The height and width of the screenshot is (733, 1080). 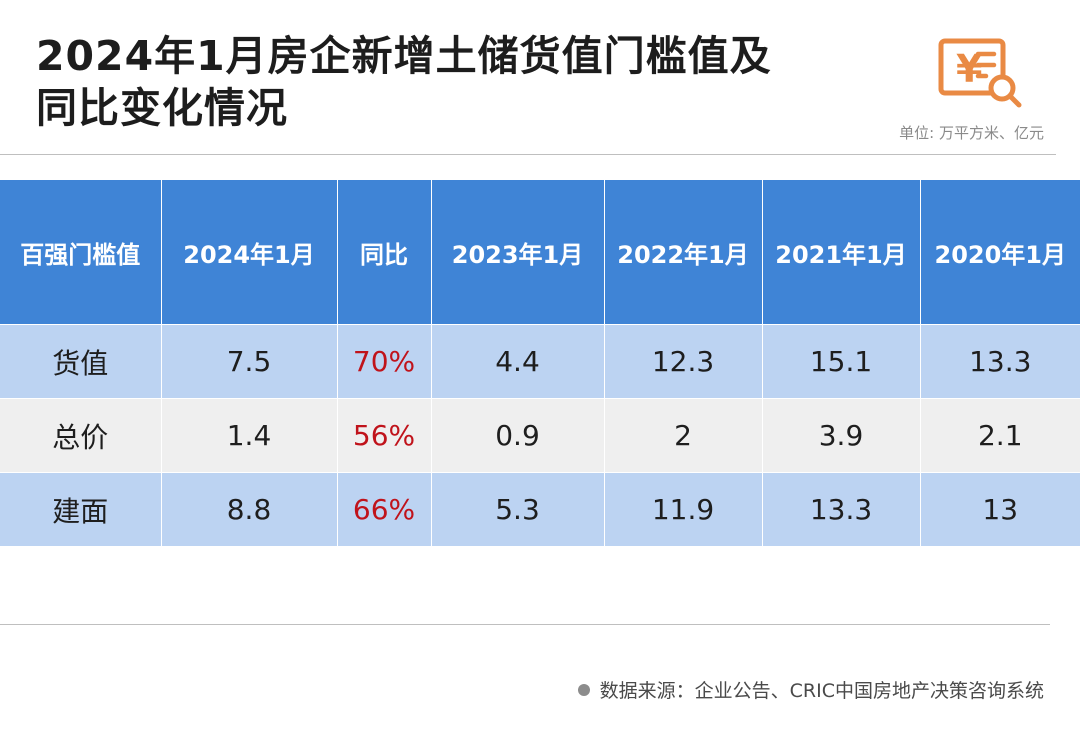 What do you see at coordinates (1000, 435) in the screenshot?
I see `table-cell: 2.1` at bounding box center [1000, 435].